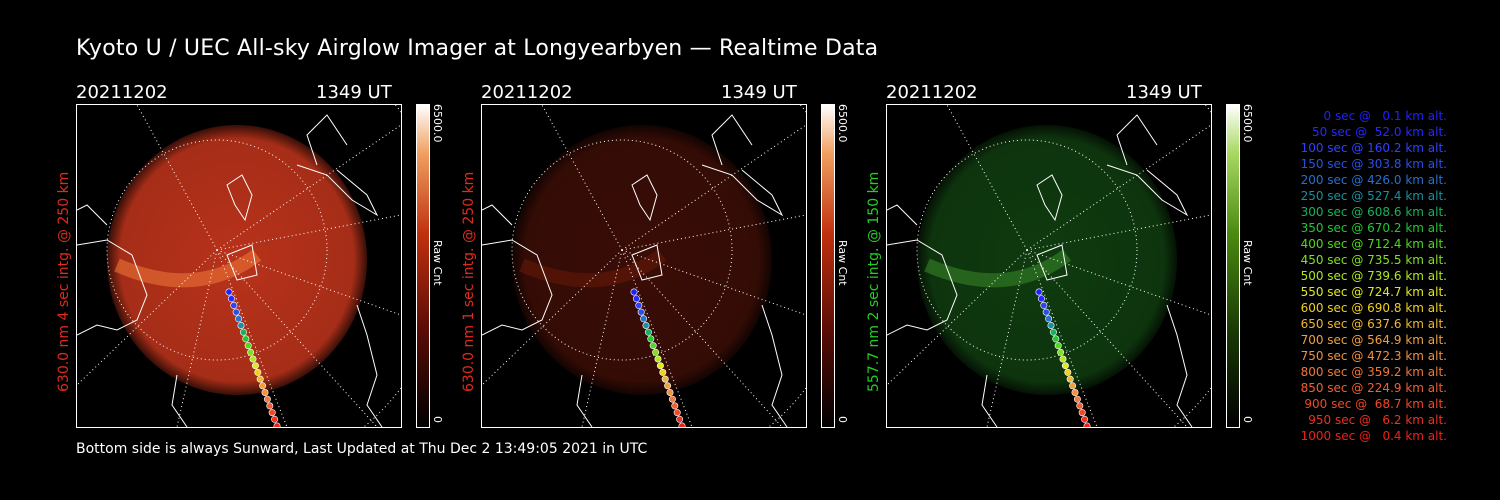 Image resolution: width=1500 pixels, height=500 pixels. Describe the element at coordinates (1371, 340) in the screenshot. I see `legend-row: 700 sec @ 564.9 km alt.` at that location.